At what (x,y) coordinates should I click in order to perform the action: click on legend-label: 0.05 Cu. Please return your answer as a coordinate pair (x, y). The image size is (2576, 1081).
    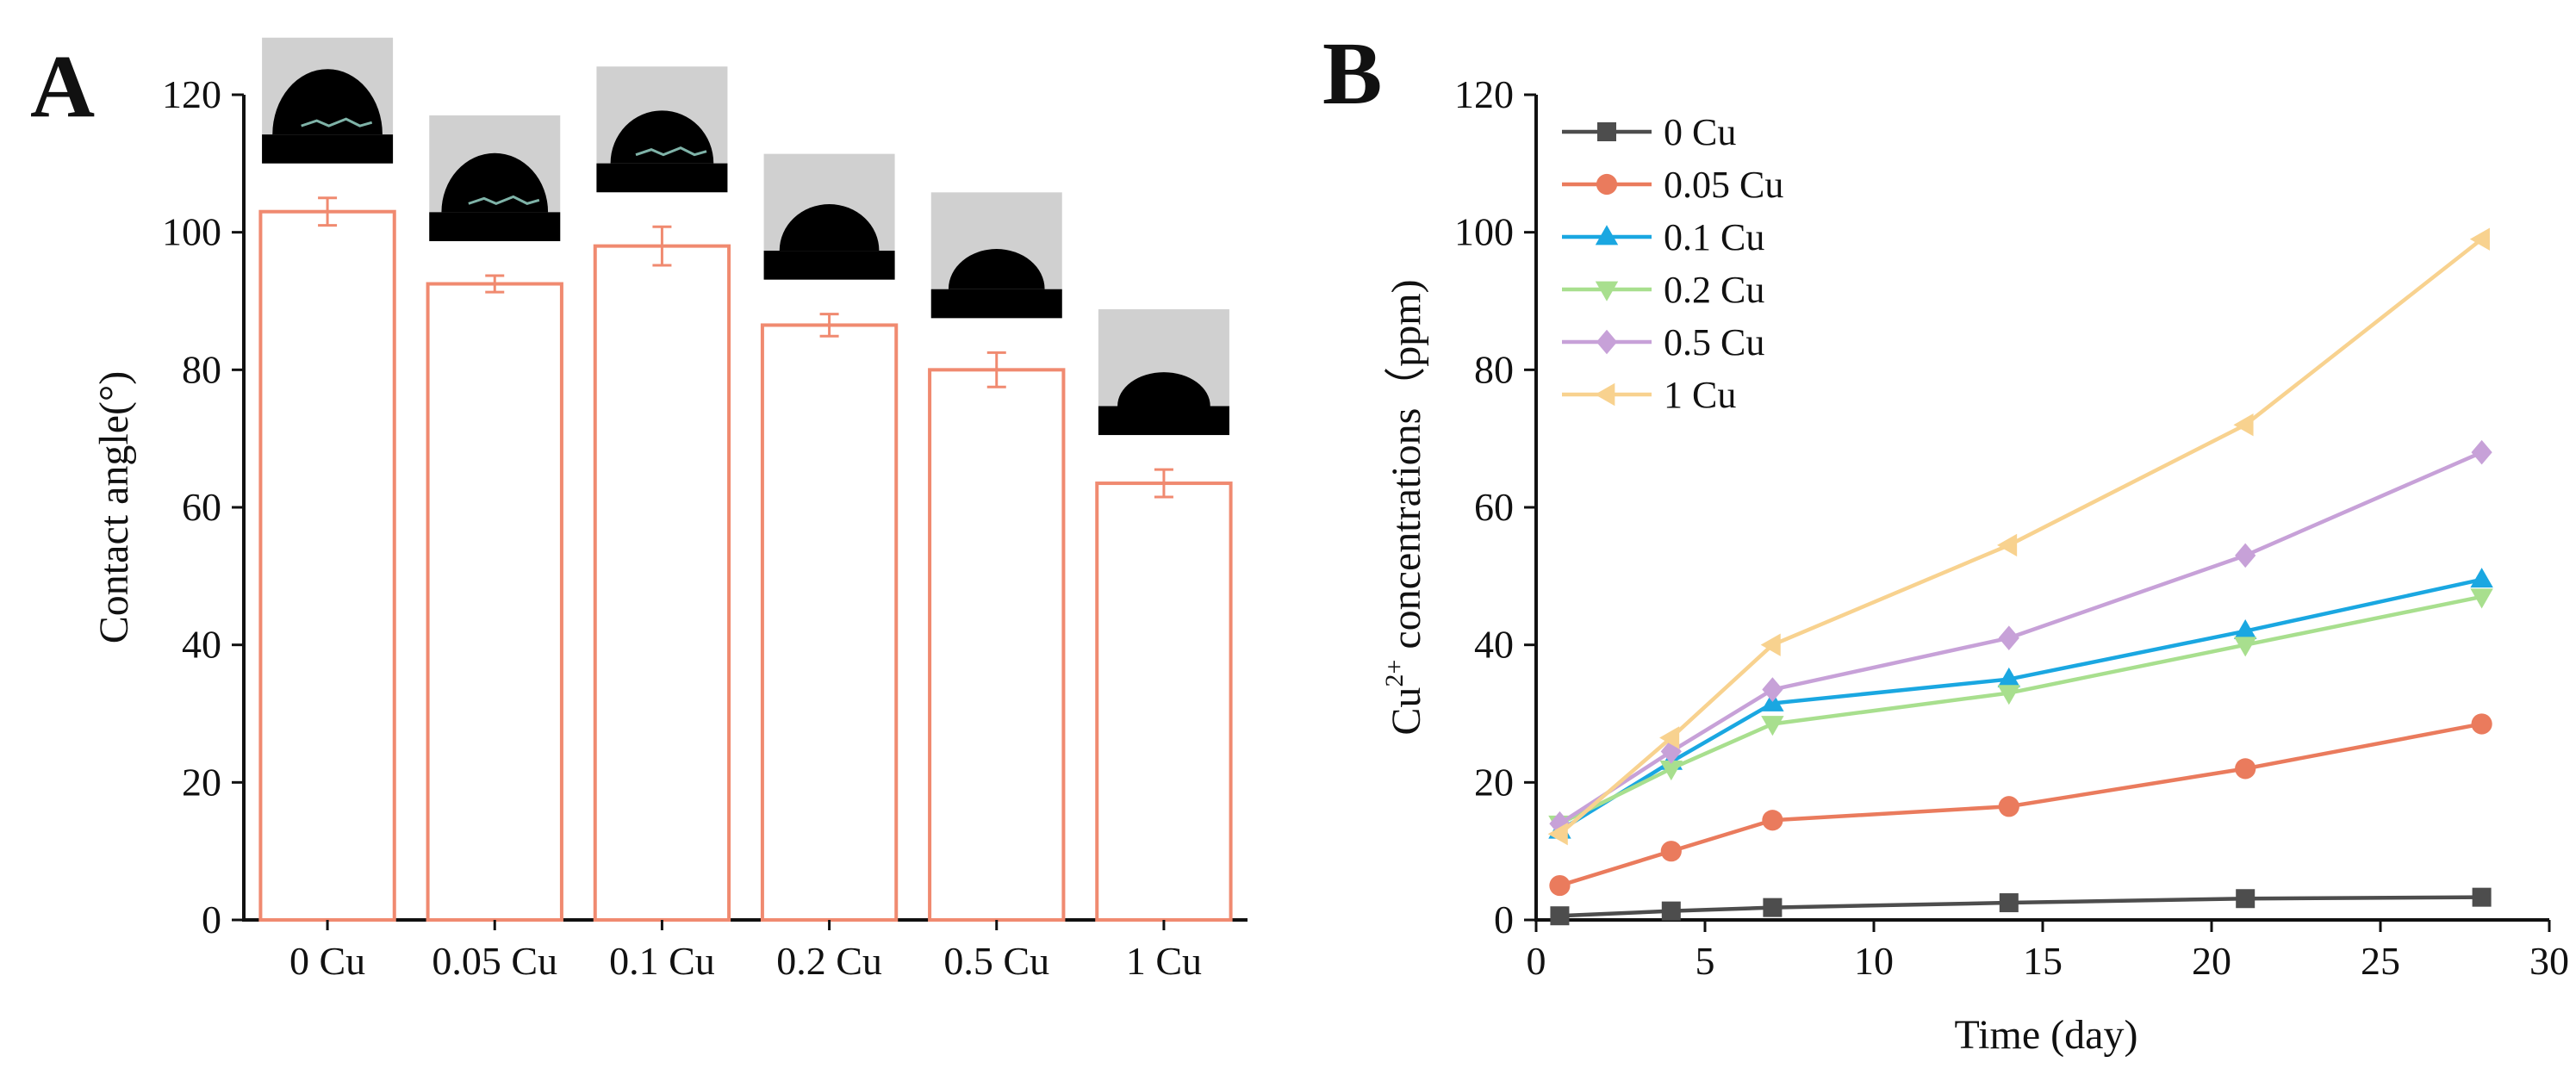
    Looking at the image, I should click on (1724, 185).